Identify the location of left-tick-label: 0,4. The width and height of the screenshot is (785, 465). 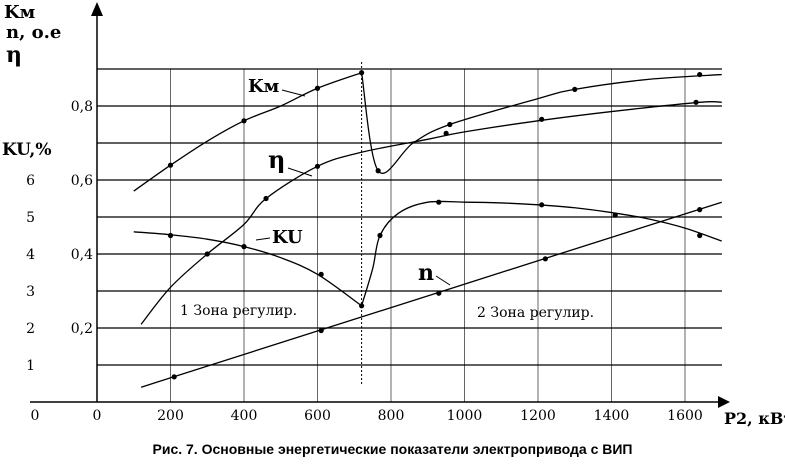
(82, 255).